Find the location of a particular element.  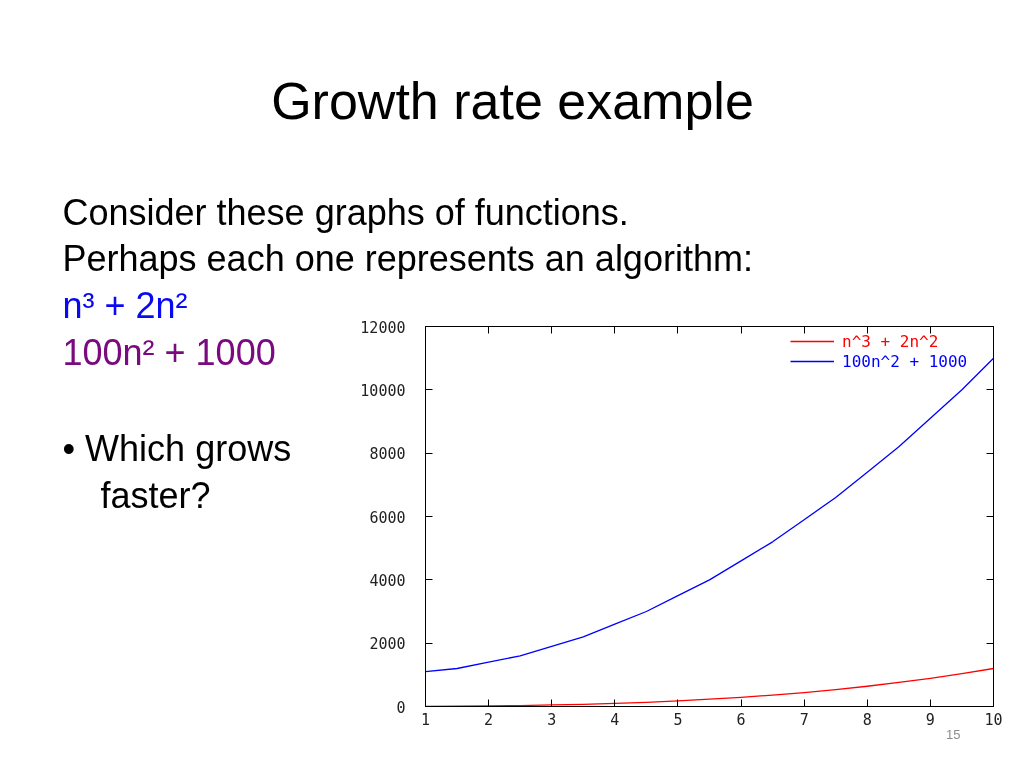

text: 100n² + 1000 is located at coordinates (169, 352).